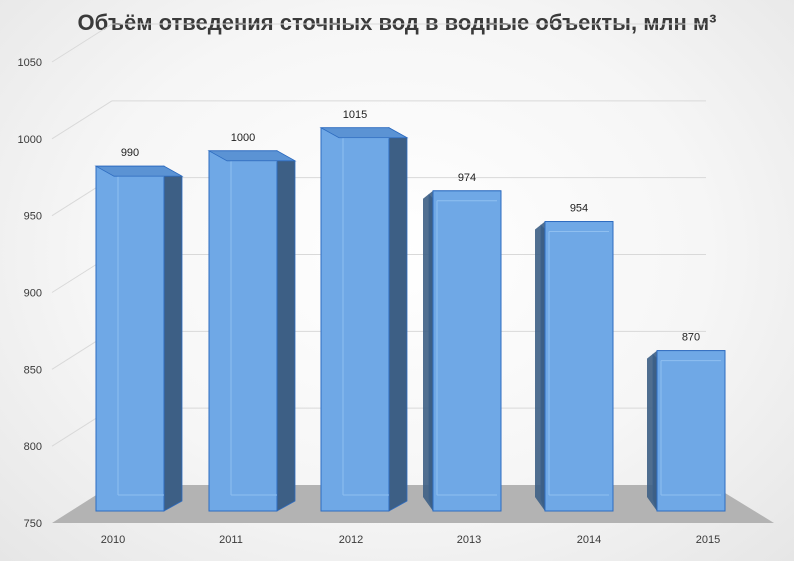 The width and height of the screenshot is (794, 561). What do you see at coordinates (33, 370) in the screenshot?
I see `y-tick-label: 850` at bounding box center [33, 370].